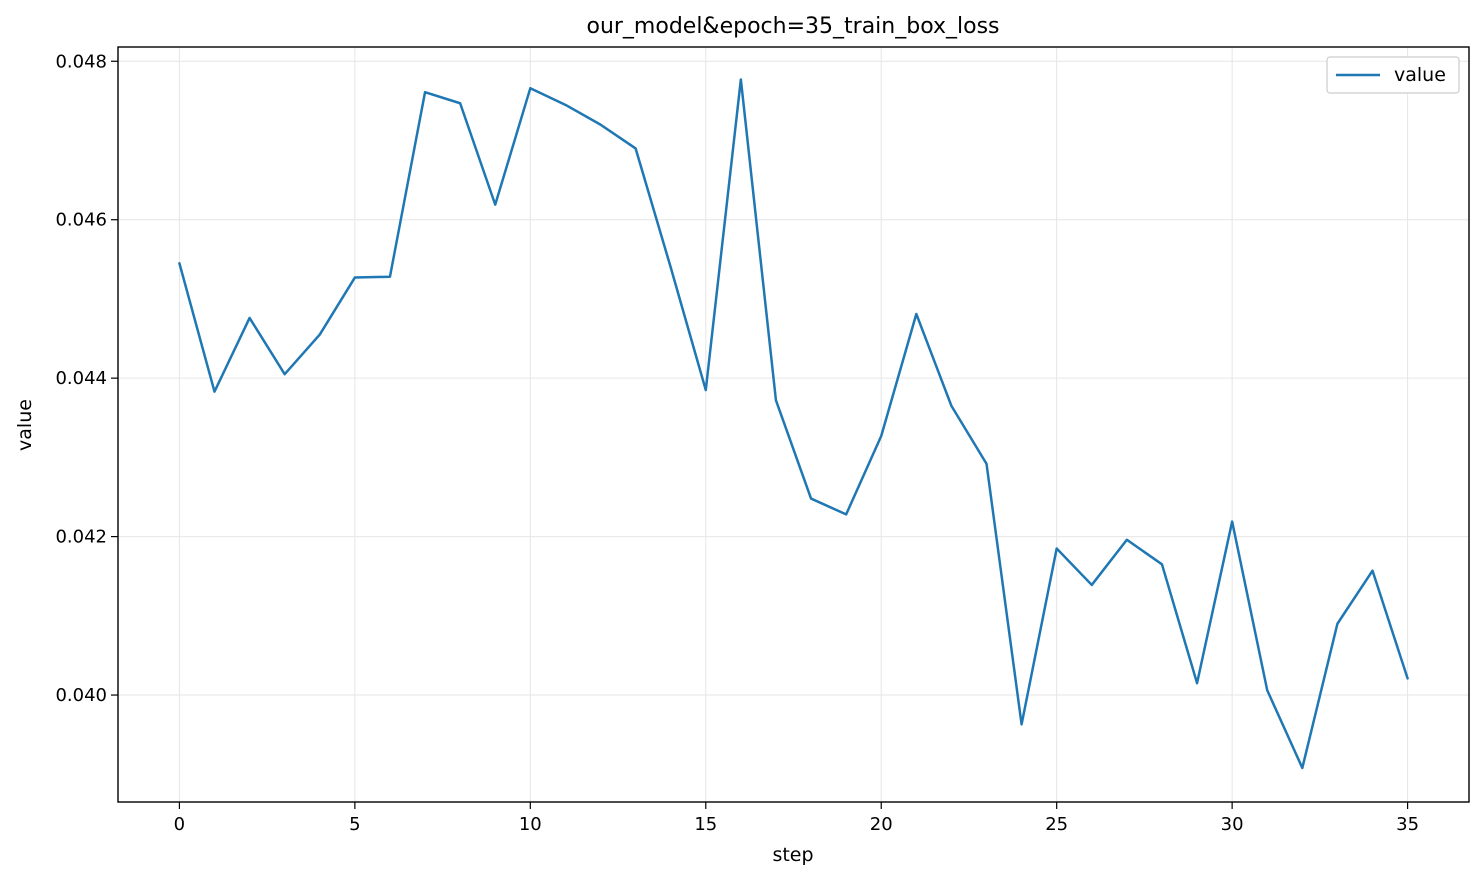 The image size is (1484, 881). Describe the element at coordinates (81, 220) in the screenshot. I see `y-tick-label: 0.046` at that location.